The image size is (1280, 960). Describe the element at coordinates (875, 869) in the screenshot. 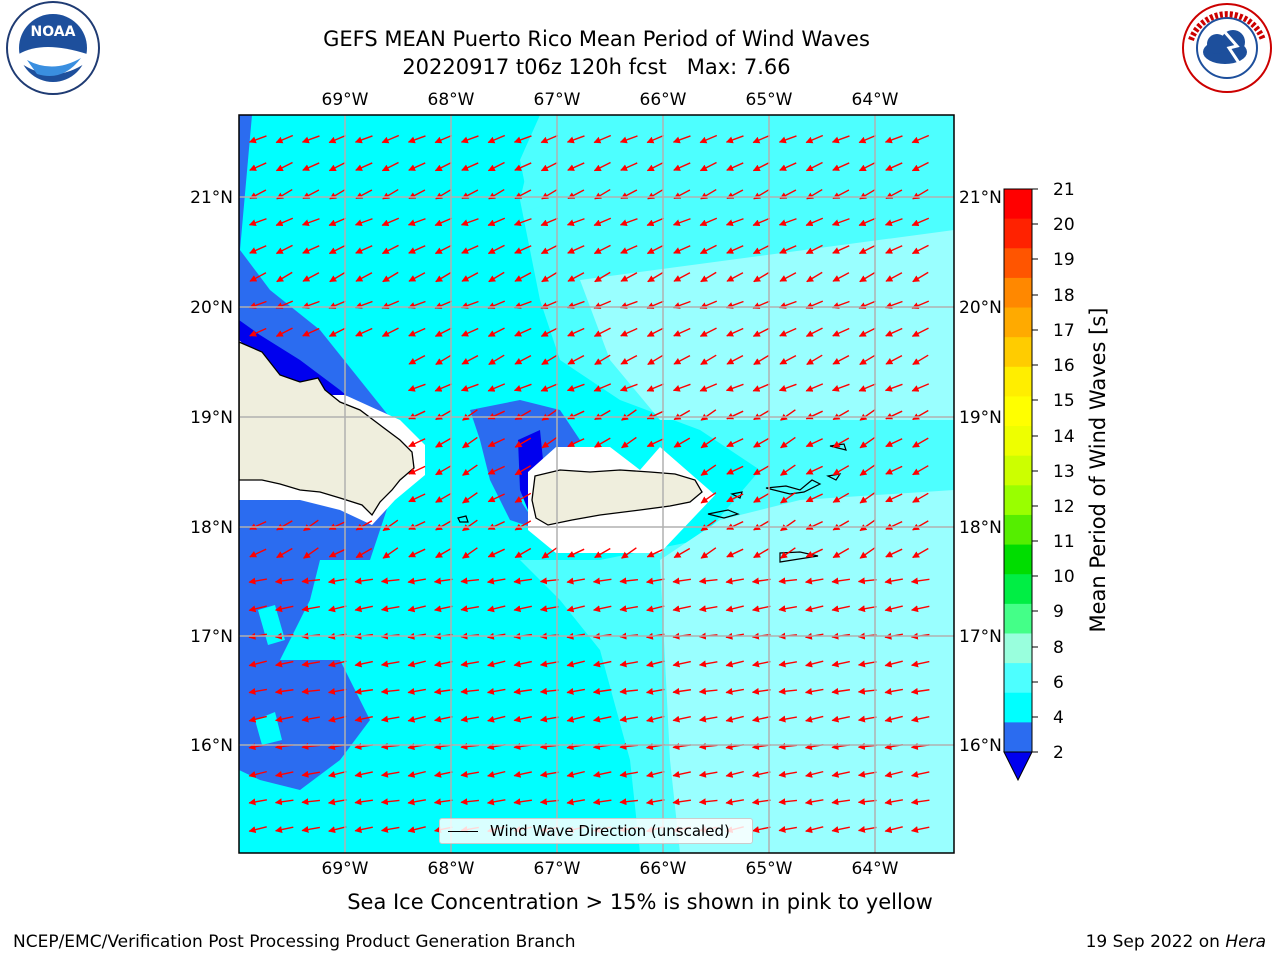

I see `lon-tick-bottom: 64°W` at that location.